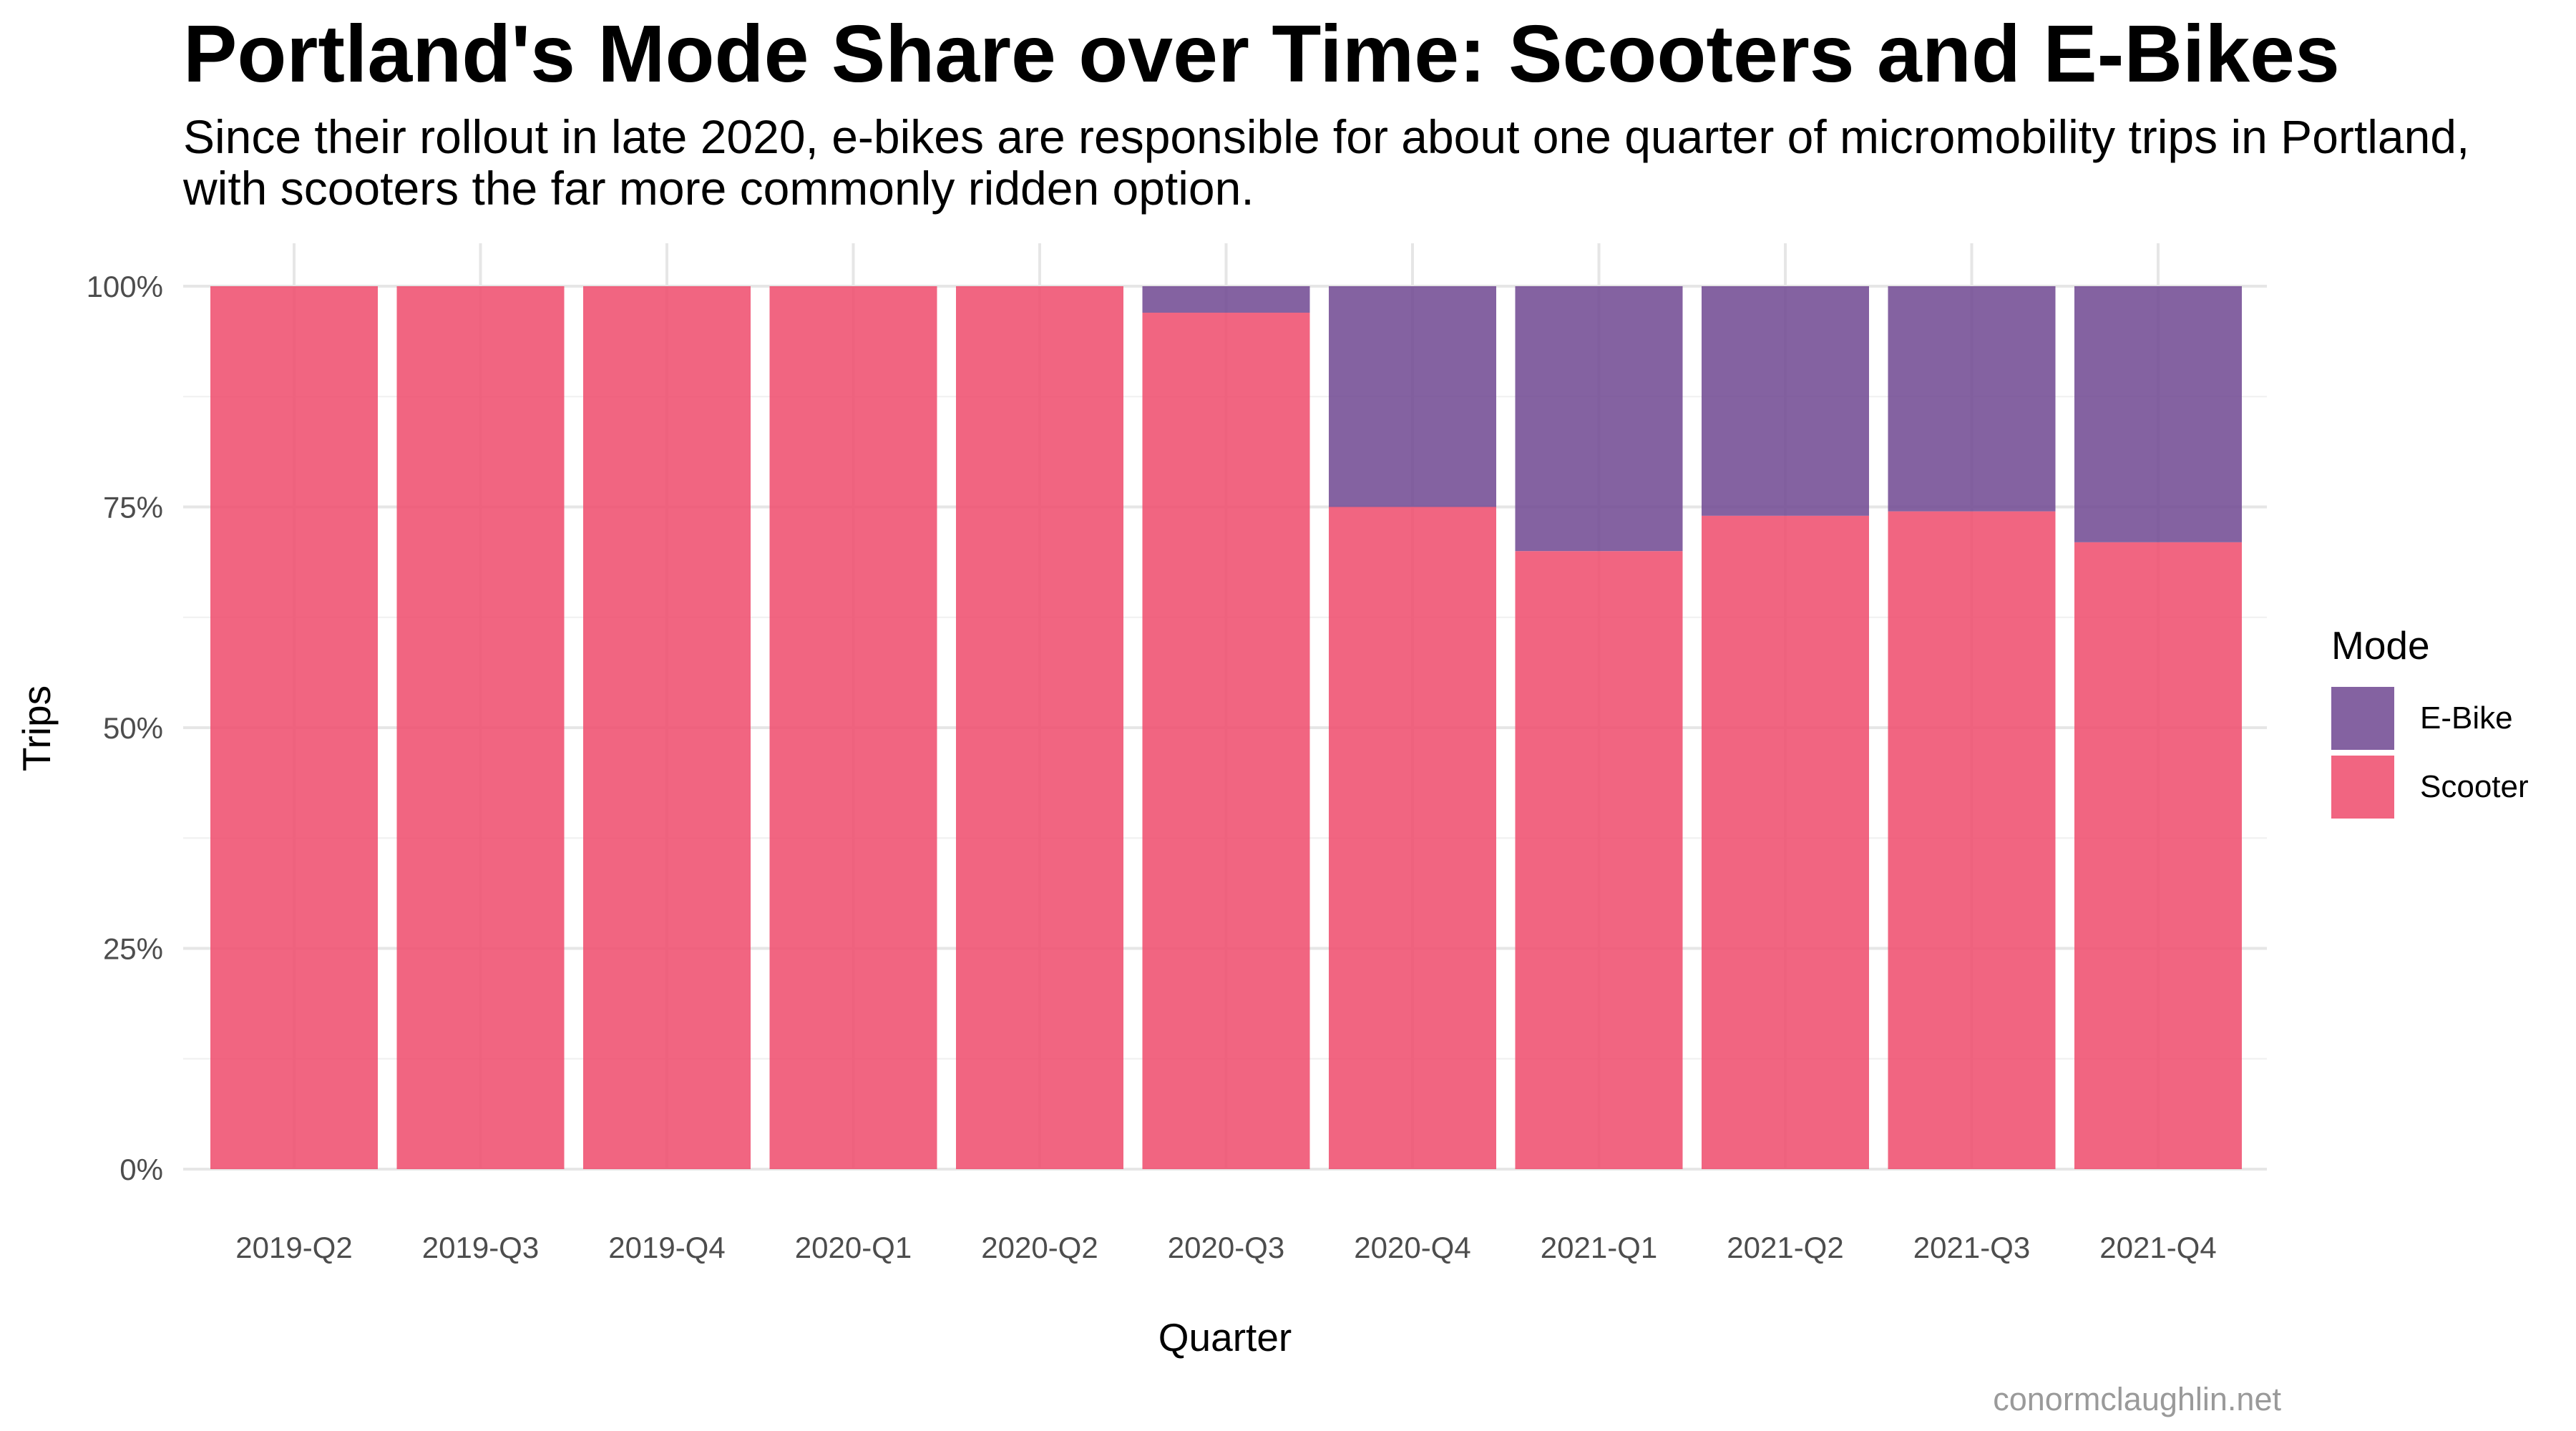 Image resolution: width=2576 pixels, height=1431 pixels. Describe the element at coordinates (2466, 718) in the screenshot. I see `legend-label-ebike: E-Bike` at that location.